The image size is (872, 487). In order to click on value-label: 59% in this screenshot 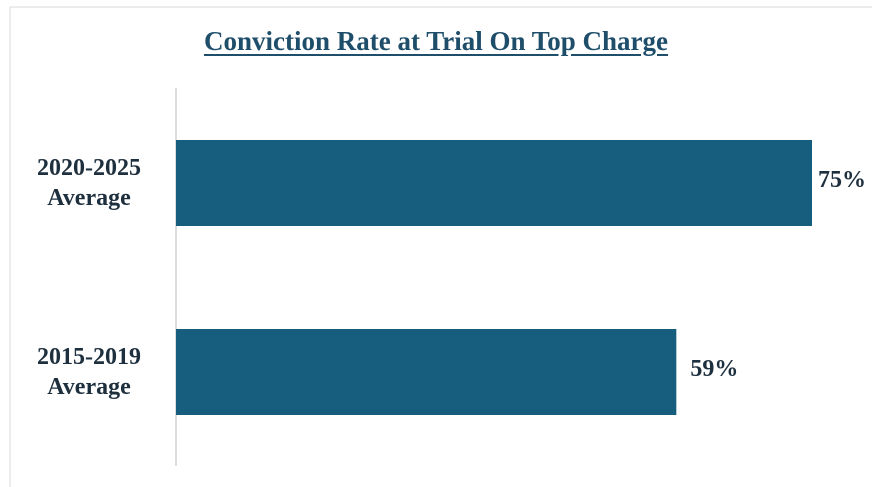, I will do `click(714, 369)`.